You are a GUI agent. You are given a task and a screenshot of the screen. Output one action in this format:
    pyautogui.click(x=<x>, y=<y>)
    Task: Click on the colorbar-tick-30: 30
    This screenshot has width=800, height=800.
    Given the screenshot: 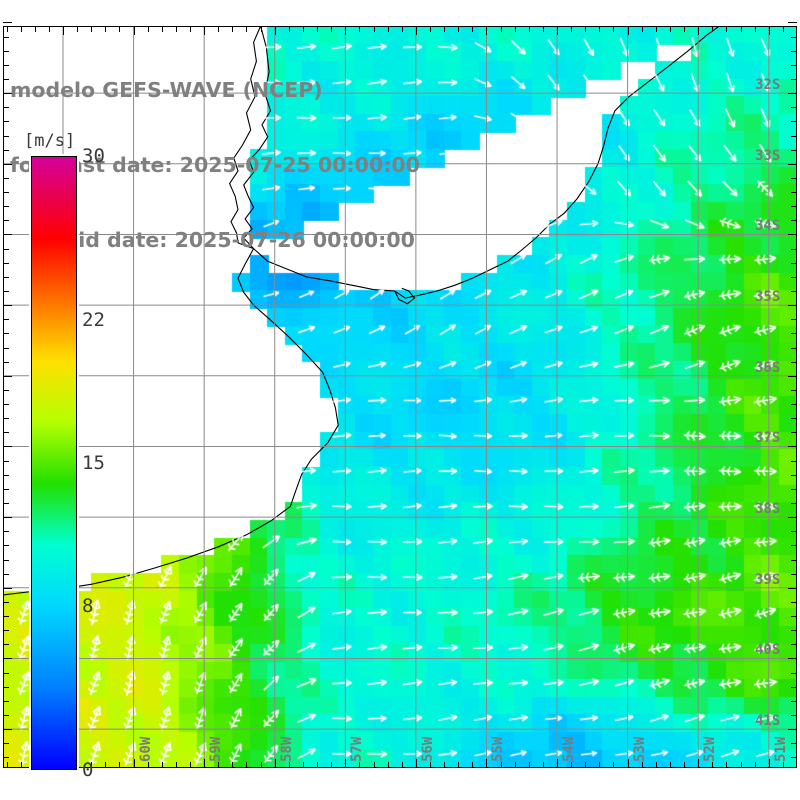 What is the action you would take?
    pyautogui.click(x=93, y=156)
    